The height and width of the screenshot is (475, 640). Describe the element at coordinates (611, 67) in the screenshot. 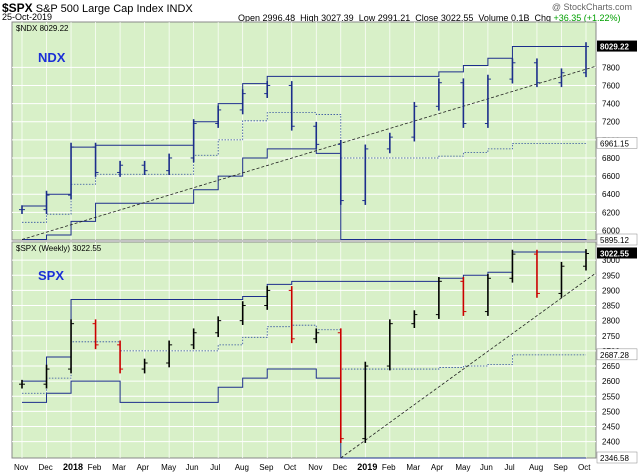

I see `ndx-ytick-label: 7800` at that location.